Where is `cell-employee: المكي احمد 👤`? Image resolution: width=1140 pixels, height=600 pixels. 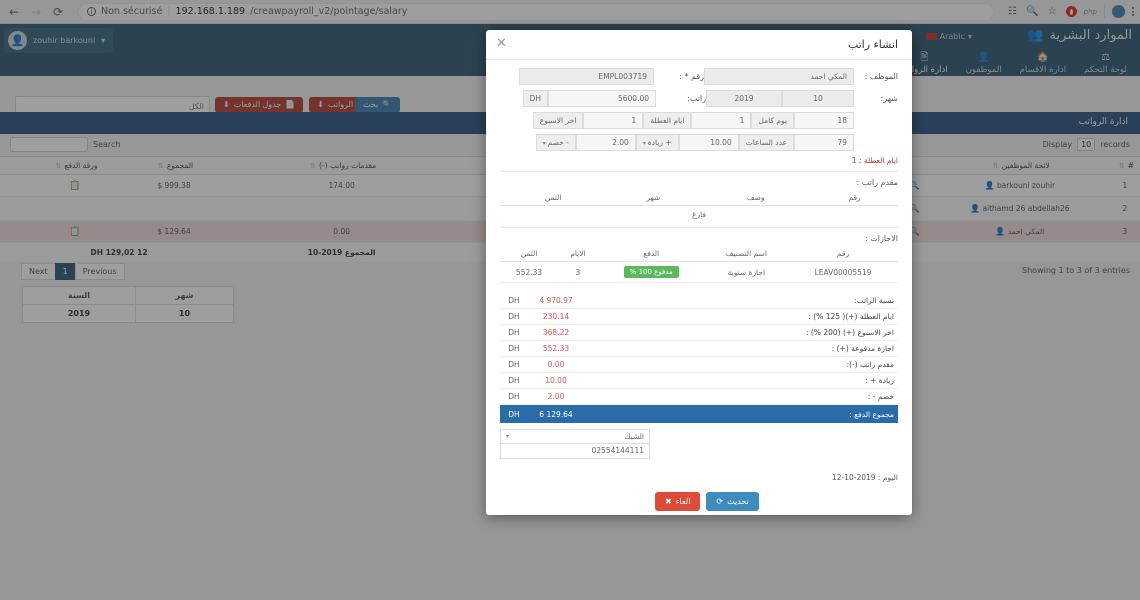 cell-employee: المكي احمد 👤 is located at coordinates (1019, 231).